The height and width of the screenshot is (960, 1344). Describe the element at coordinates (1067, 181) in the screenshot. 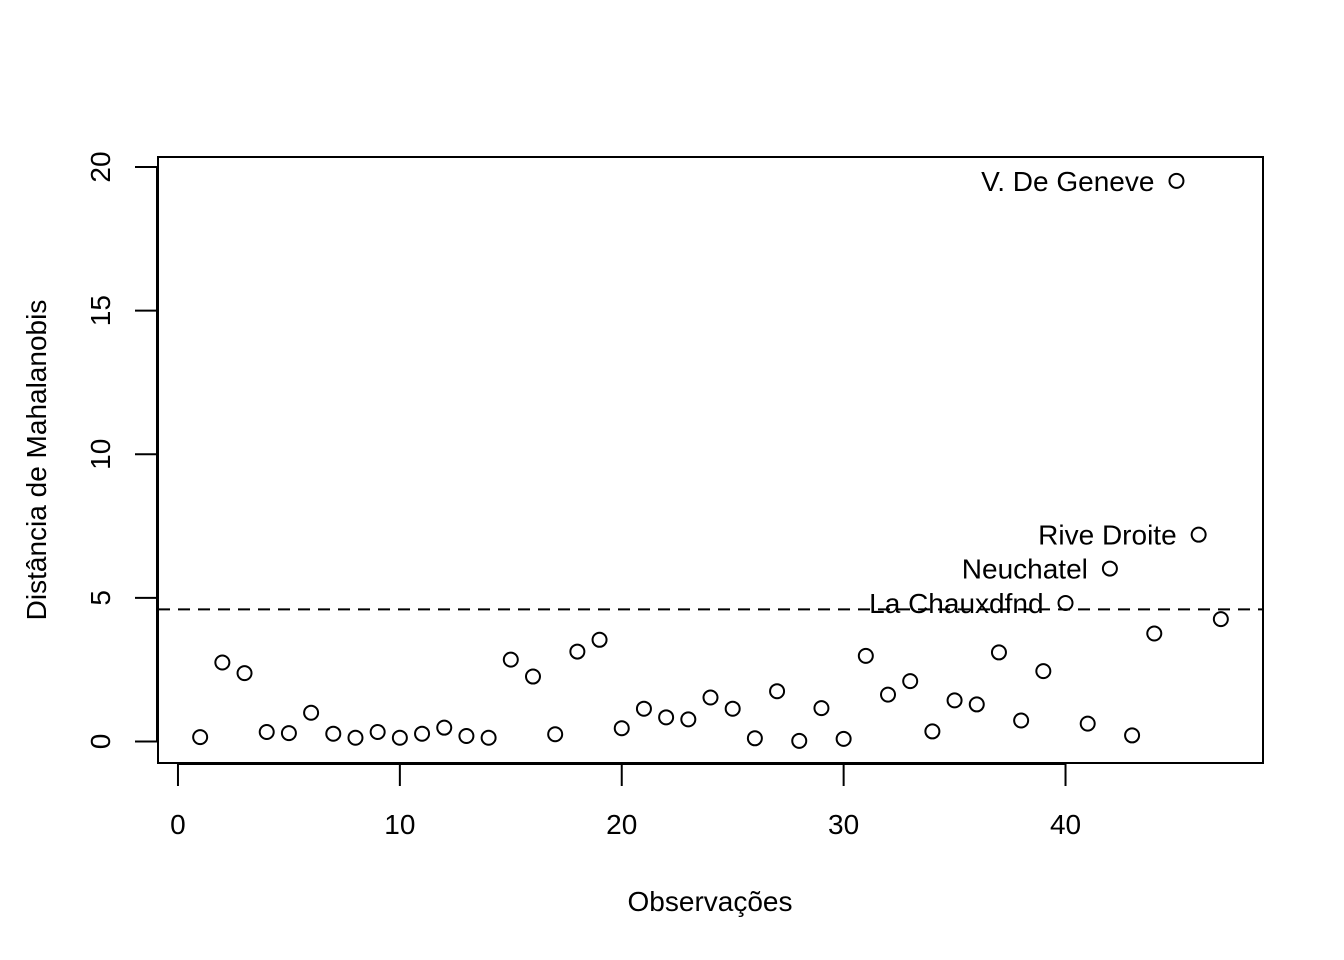

I see `point-annotation: V. De Geneve` at that location.